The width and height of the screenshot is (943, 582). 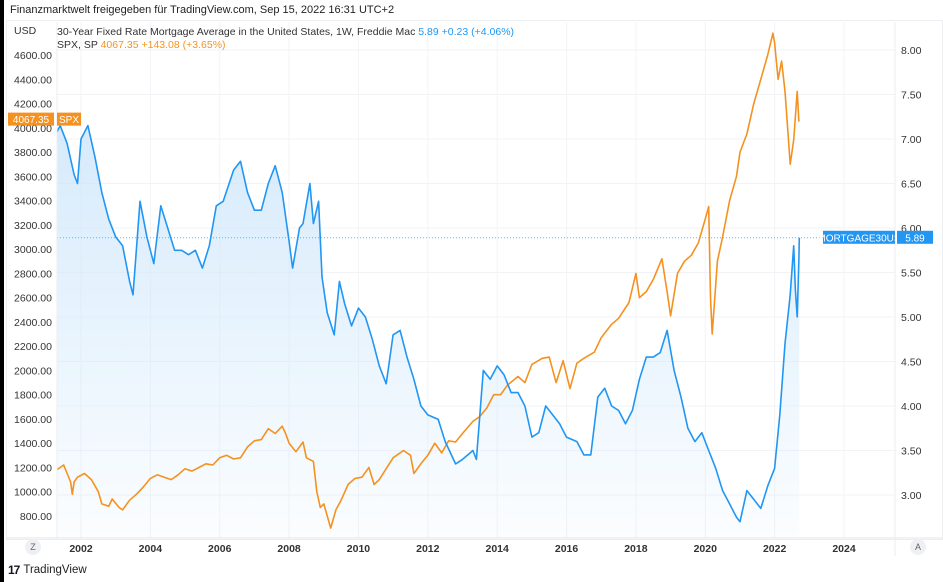 I want to click on time-axis-tick-label: 2018, so click(x=636, y=549).